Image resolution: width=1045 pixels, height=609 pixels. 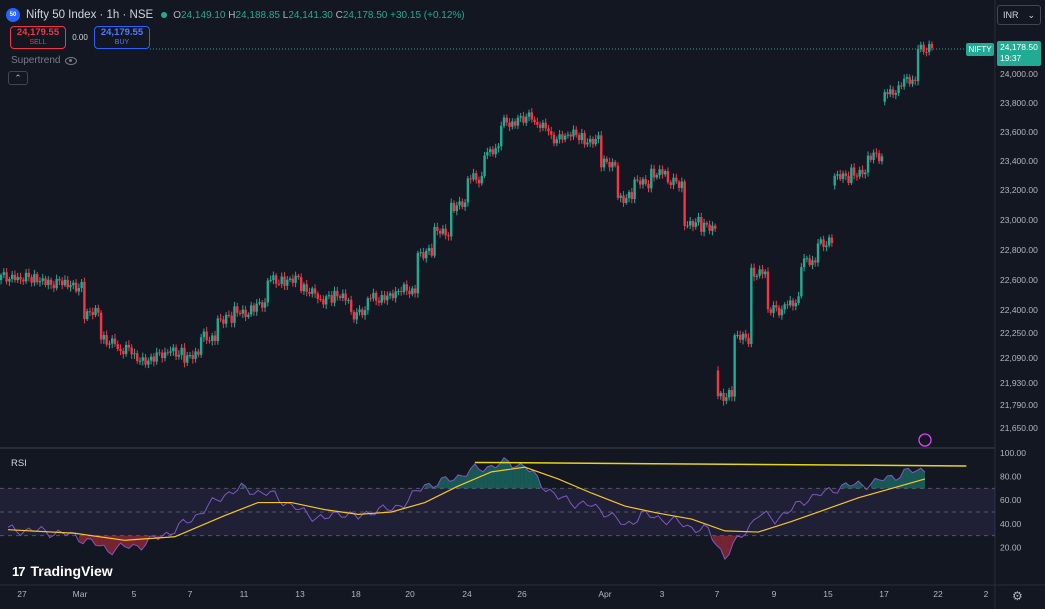 What do you see at coordinates (310, 15) in the screenshot?
I see `low-value: 24,141.30` at bounding box center [310, 15].